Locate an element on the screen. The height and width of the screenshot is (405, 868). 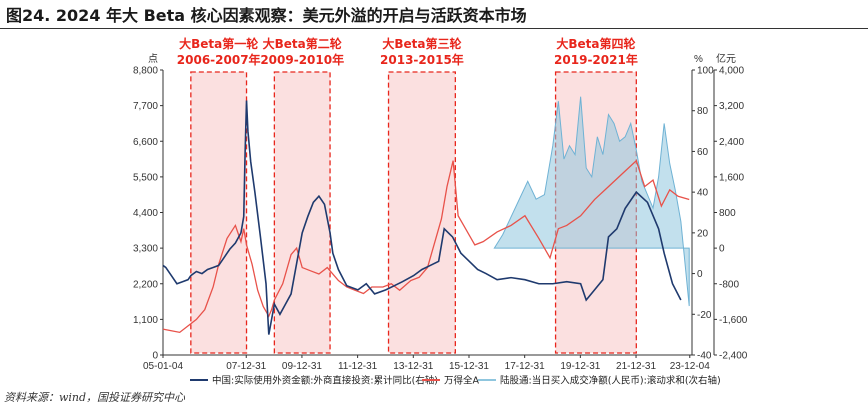
era-period-2: 2009-2010年 is located at coordinates (302, 59).